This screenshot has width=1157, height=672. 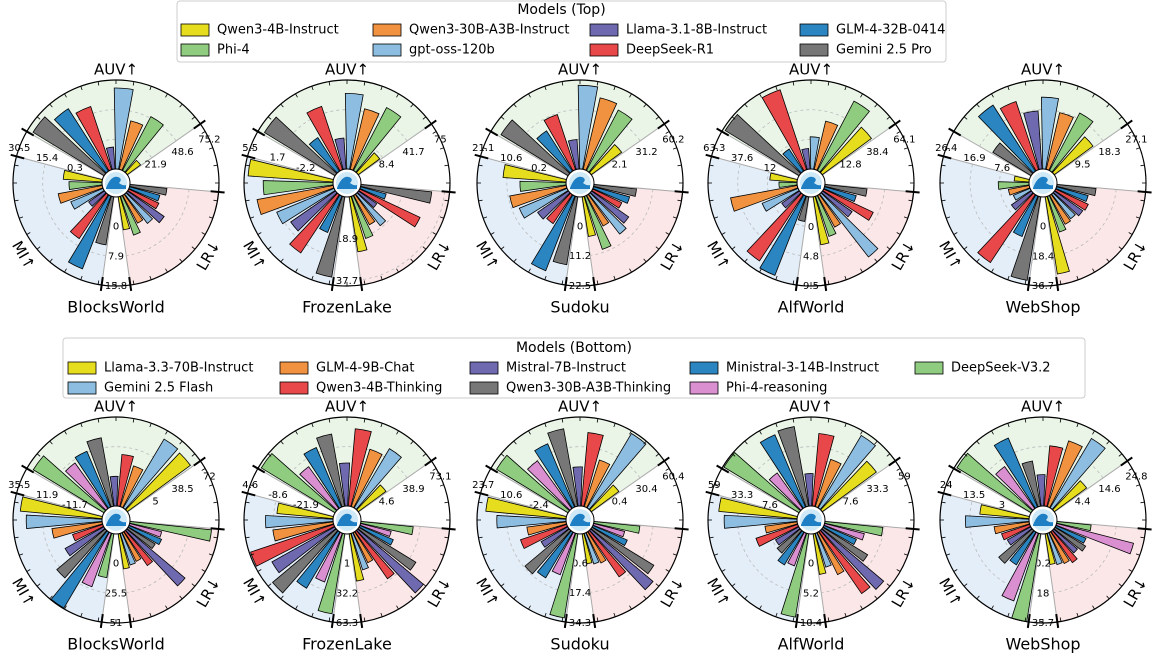 I want to click on tick-label: 10.6, so click(x=511, y=495).